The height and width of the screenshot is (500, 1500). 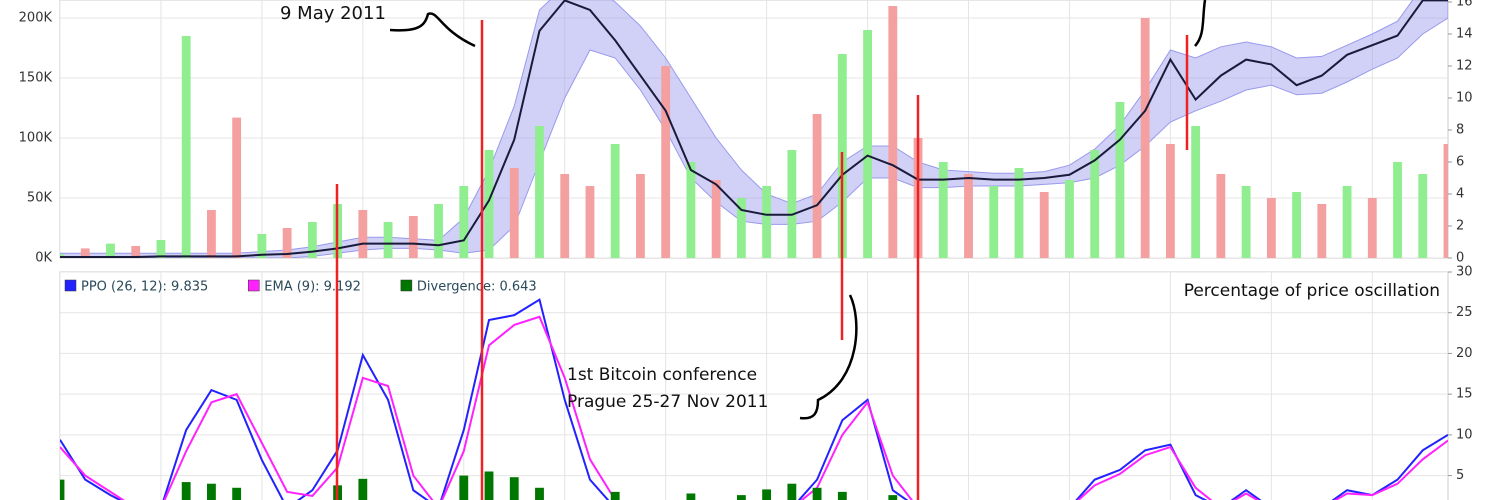 I want to click on annotation: Prague 25-27 Nov 2011, so click(x=667, y=402).